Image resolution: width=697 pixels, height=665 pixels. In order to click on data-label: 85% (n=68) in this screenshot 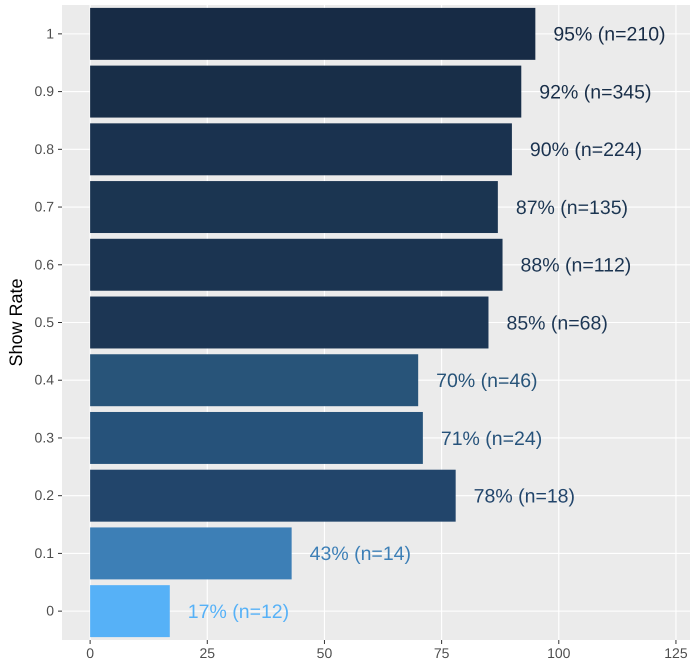, I will do `click(557, 323)`.